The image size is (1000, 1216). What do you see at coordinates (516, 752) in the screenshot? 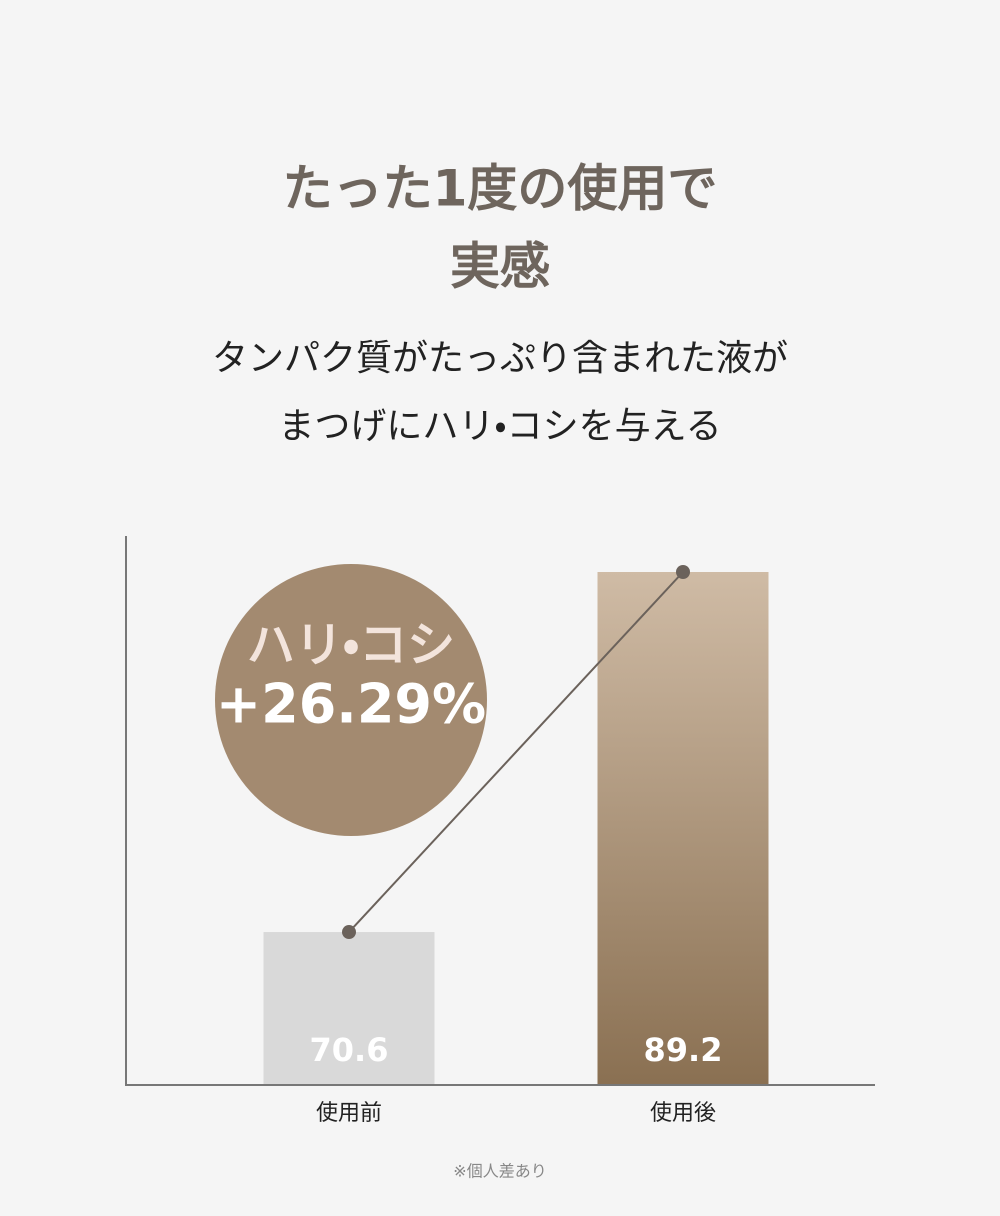
I see `connector-line` at bounding box center [516, 752].